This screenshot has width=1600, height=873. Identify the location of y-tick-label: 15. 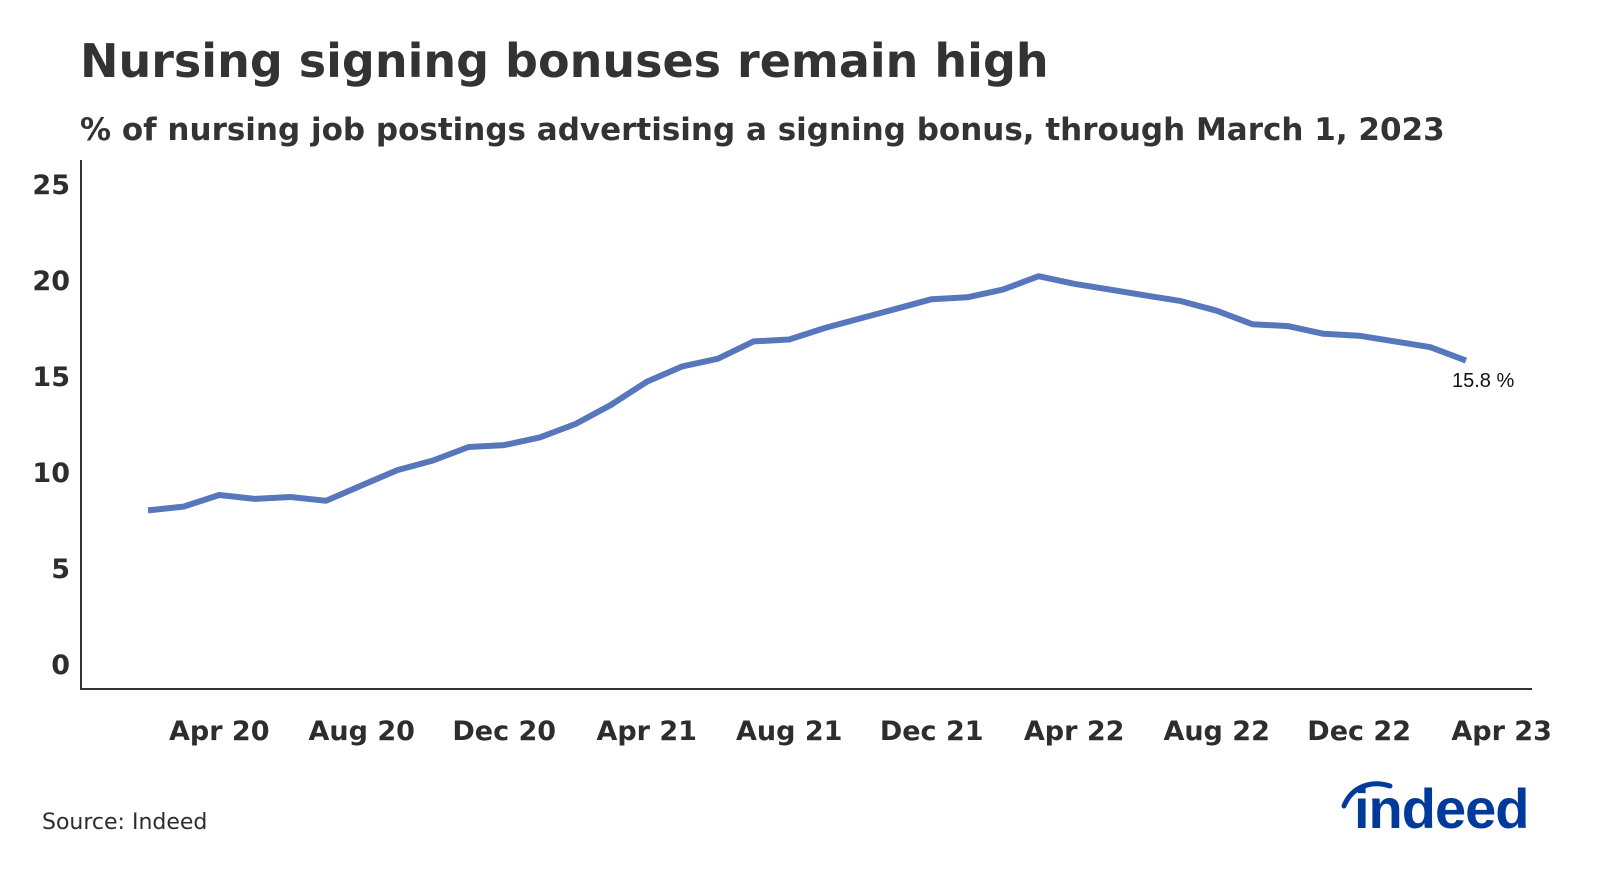
(51, 377).